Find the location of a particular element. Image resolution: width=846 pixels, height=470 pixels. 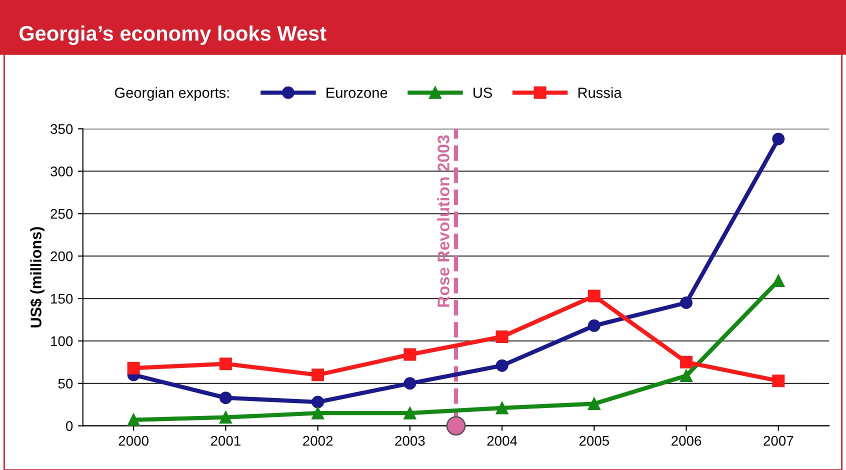

x-tick-label: 2001 is located at coordinates (225, 441).